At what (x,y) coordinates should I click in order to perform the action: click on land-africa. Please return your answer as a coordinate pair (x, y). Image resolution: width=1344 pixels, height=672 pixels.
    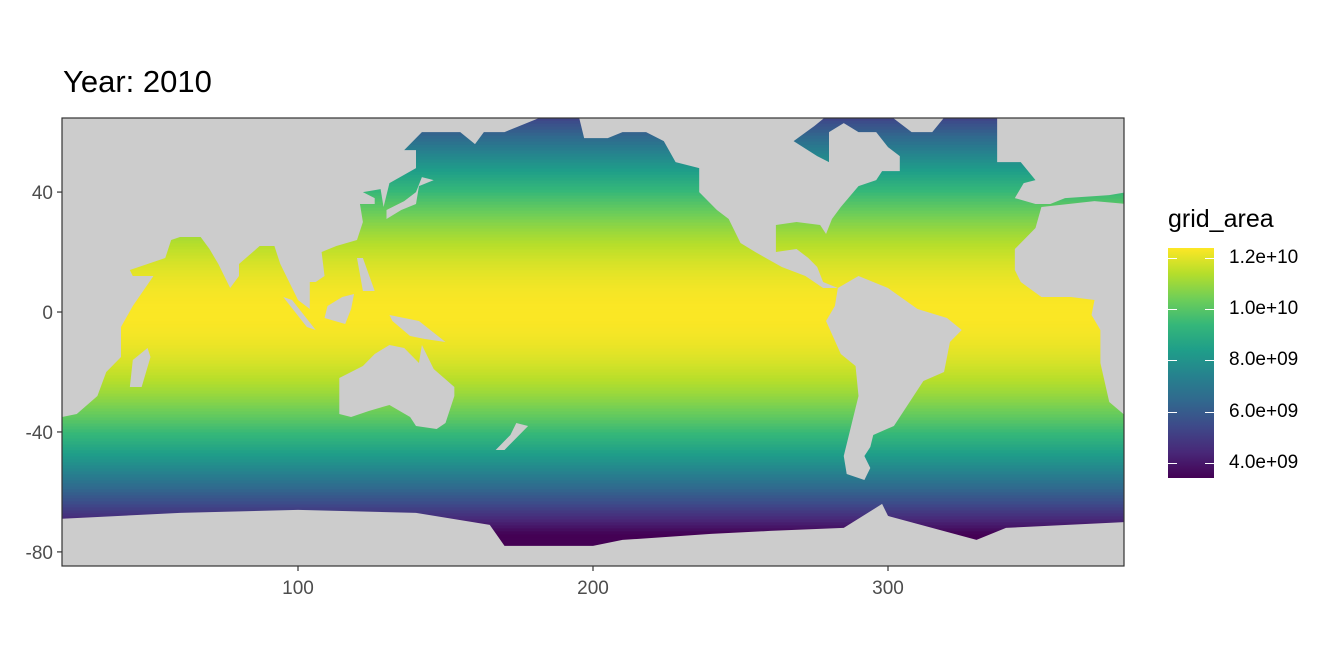
    Looking at the image, I should click on (1069, 308).